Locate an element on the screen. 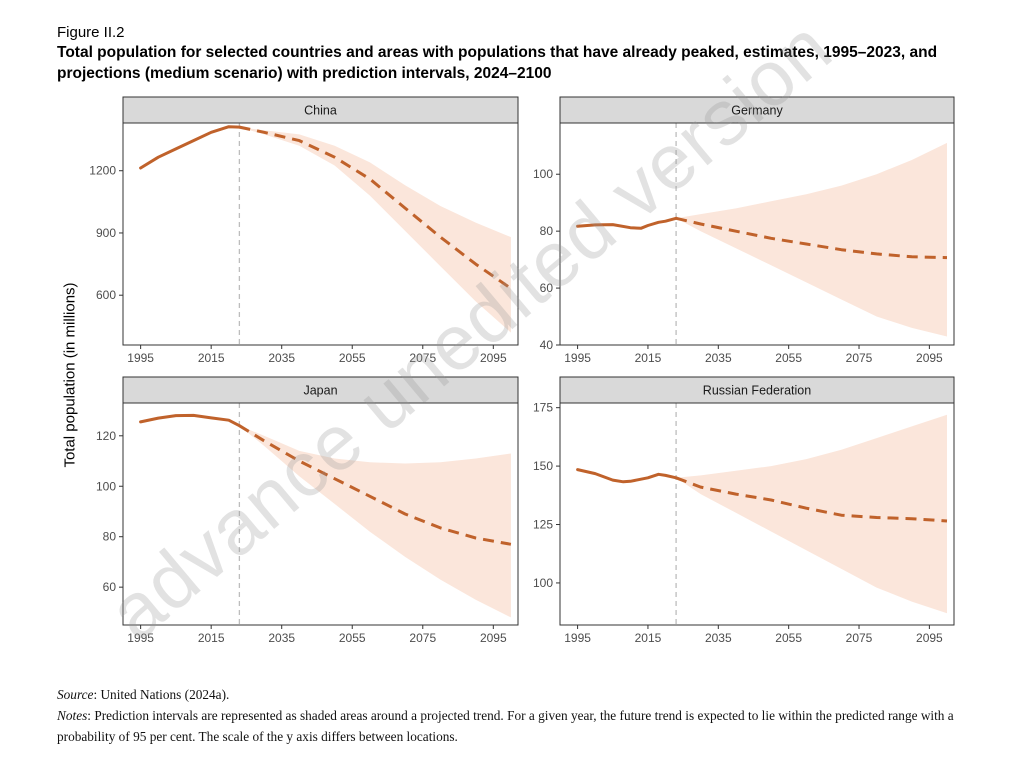 This screenshot has width=1024, height=768. notes-label: Notes is located at coordinates (72, 715).